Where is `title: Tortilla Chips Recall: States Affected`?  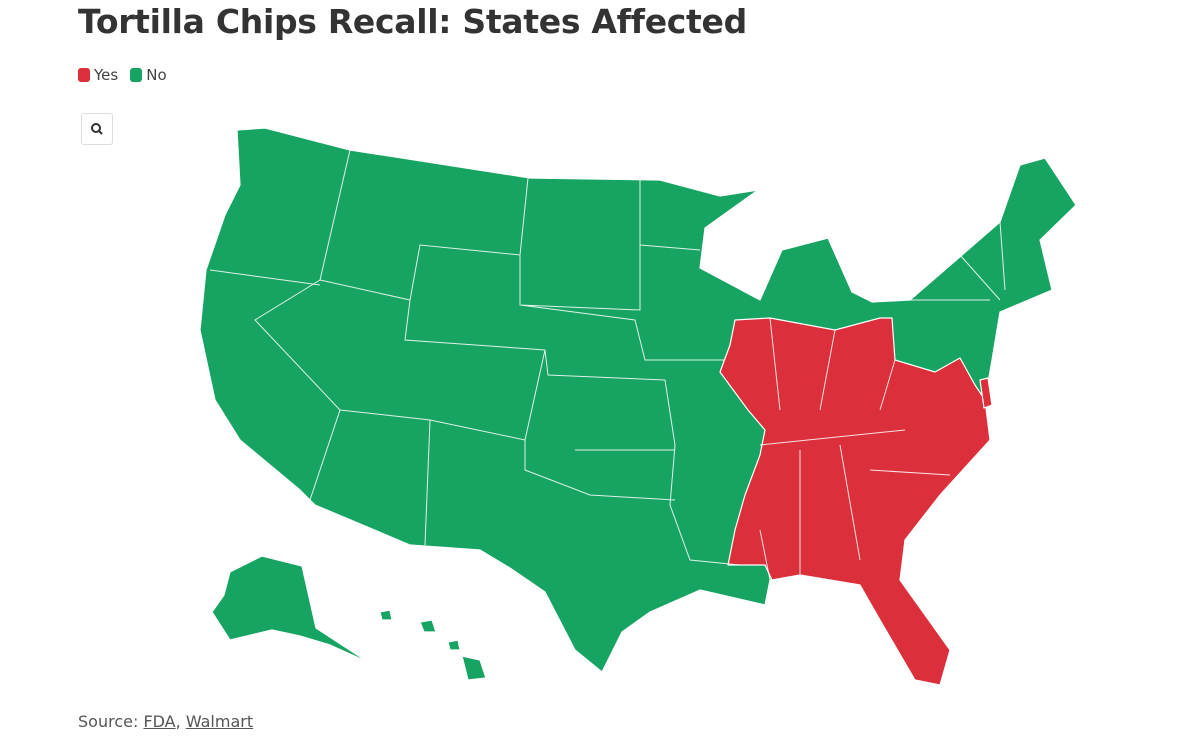 title: Tortilla Chips Recall: States Affected is located at coordinates (412, 21).